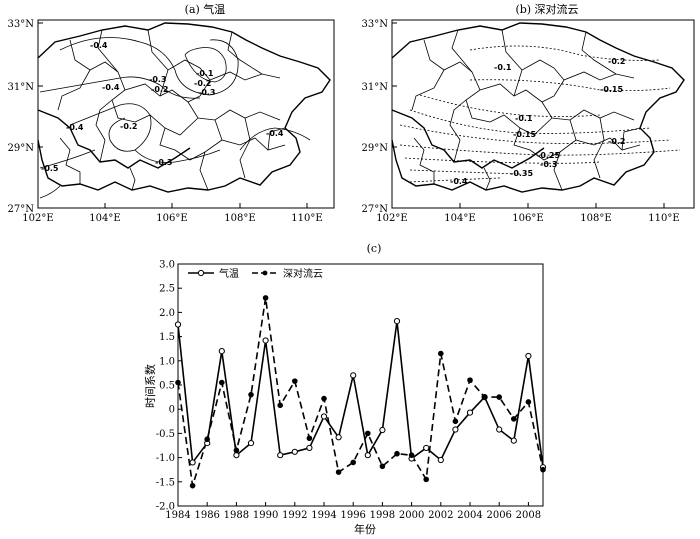 Image resolution: width=700 pixels, height=539 pixels. Describe the element at coordinates (459, 218) in the screenshot. I see `panel-b-x-tick: 104°E` at that location.